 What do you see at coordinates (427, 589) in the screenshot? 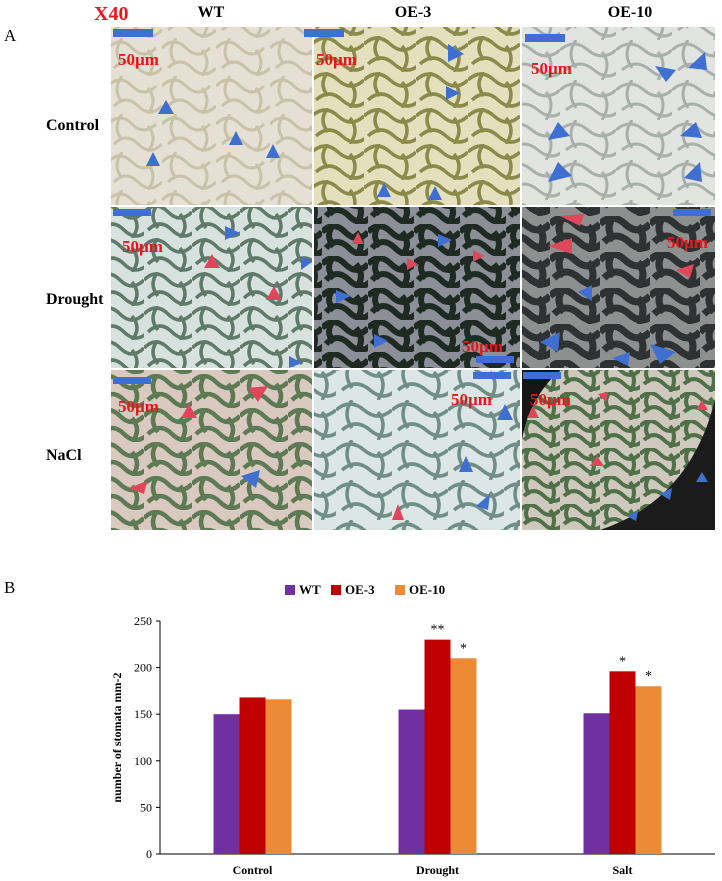
I see `legend-label: OE-10` at bounding box center [427, 589].